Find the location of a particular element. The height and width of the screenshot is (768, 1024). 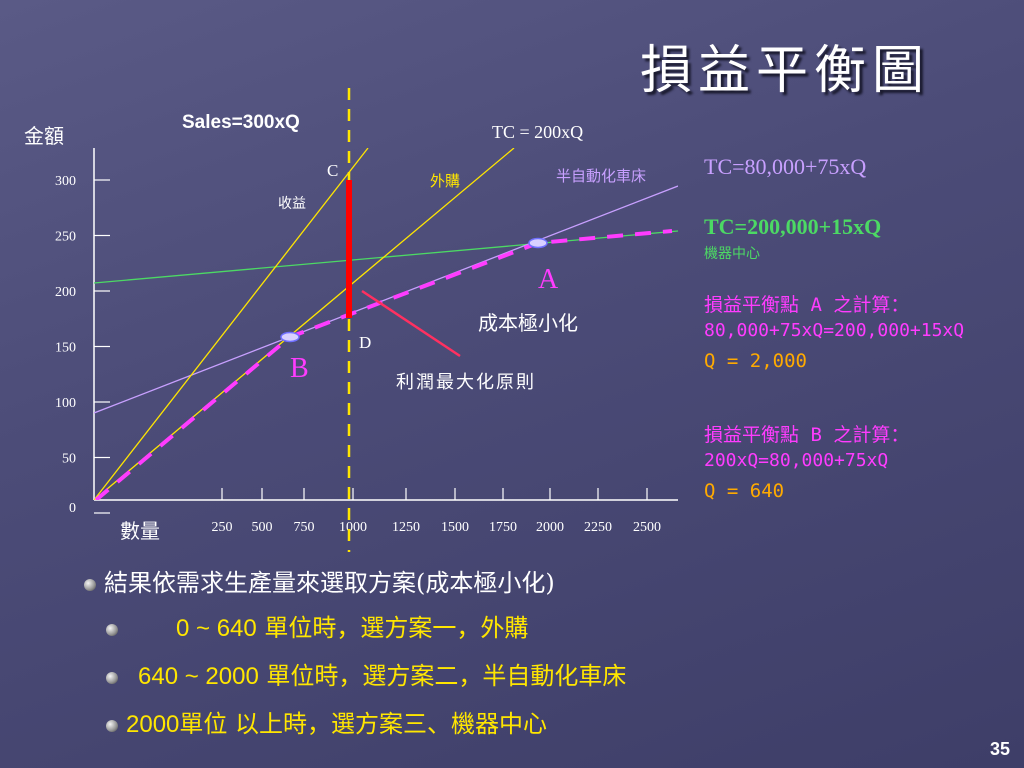

calc-b-result: Q = 640 is located at coordinates (744, 491).